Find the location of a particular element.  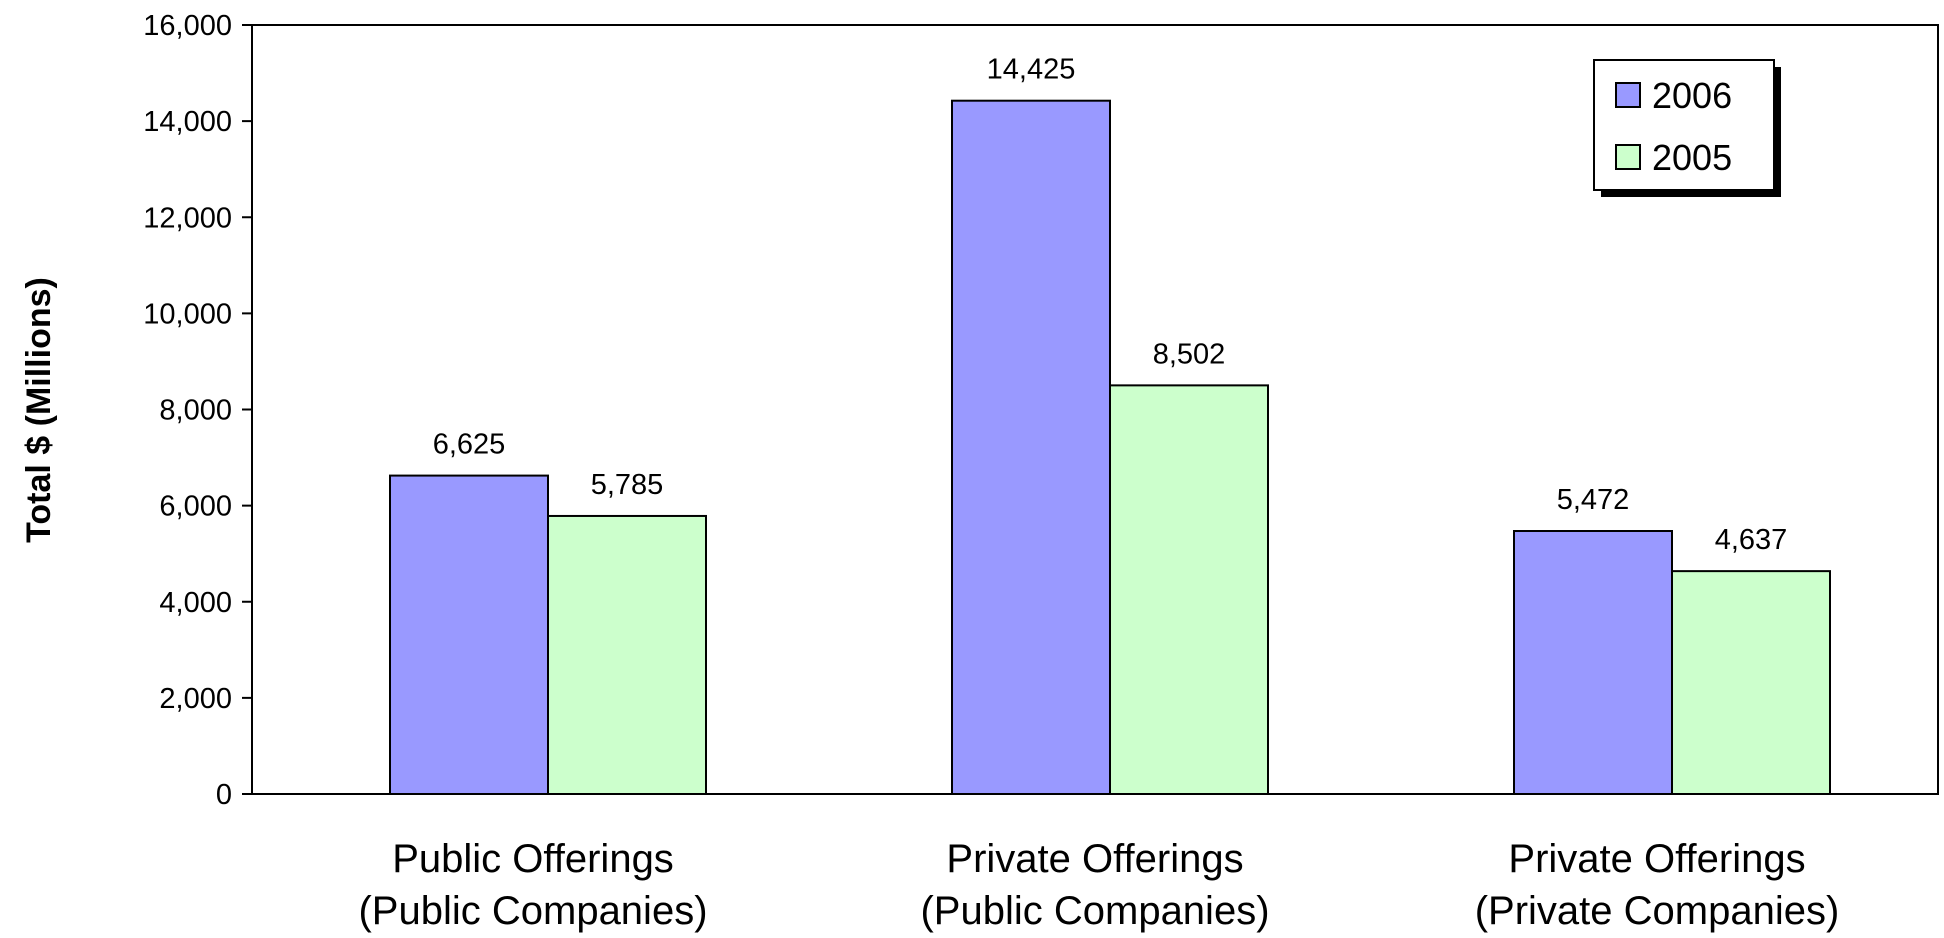

data-label-2005-0: 5,785 is located at coordinates (627, 485).